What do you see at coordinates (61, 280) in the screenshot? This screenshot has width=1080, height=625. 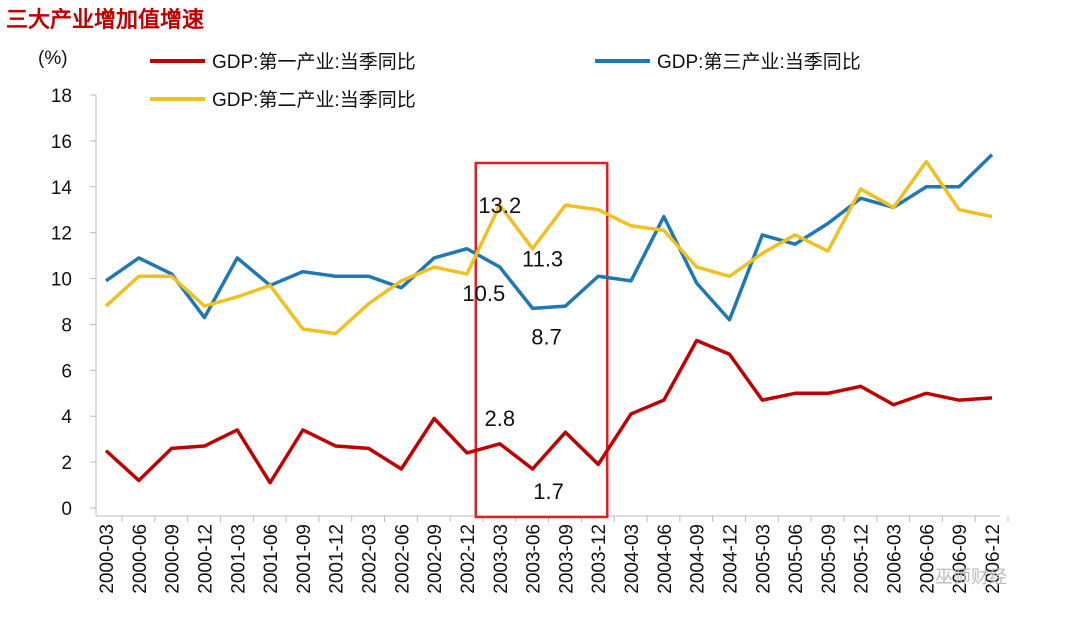 I see `y-tick-label: 10` at bounding box center [61, 280].